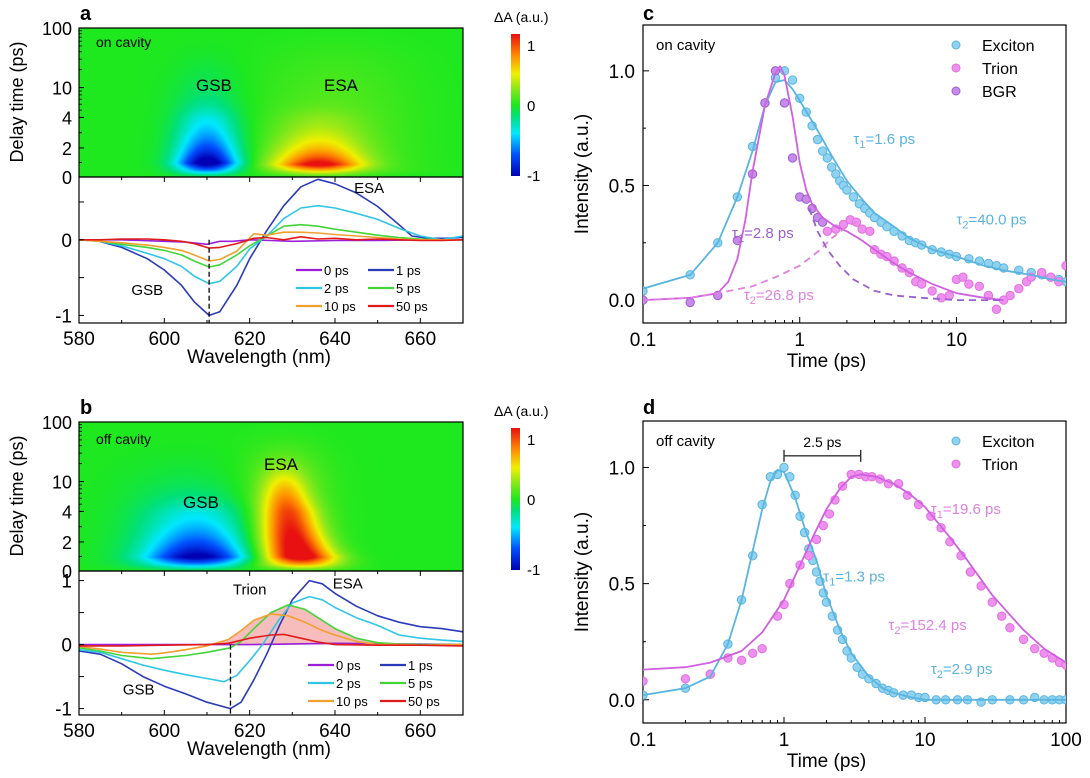 This screenshot has width=1090, height=778. What do you see at coordinates (214, 85) in the screenshot?
I see `heatmap-a-gsb-label: GSB` at bounding box center [214, 85].